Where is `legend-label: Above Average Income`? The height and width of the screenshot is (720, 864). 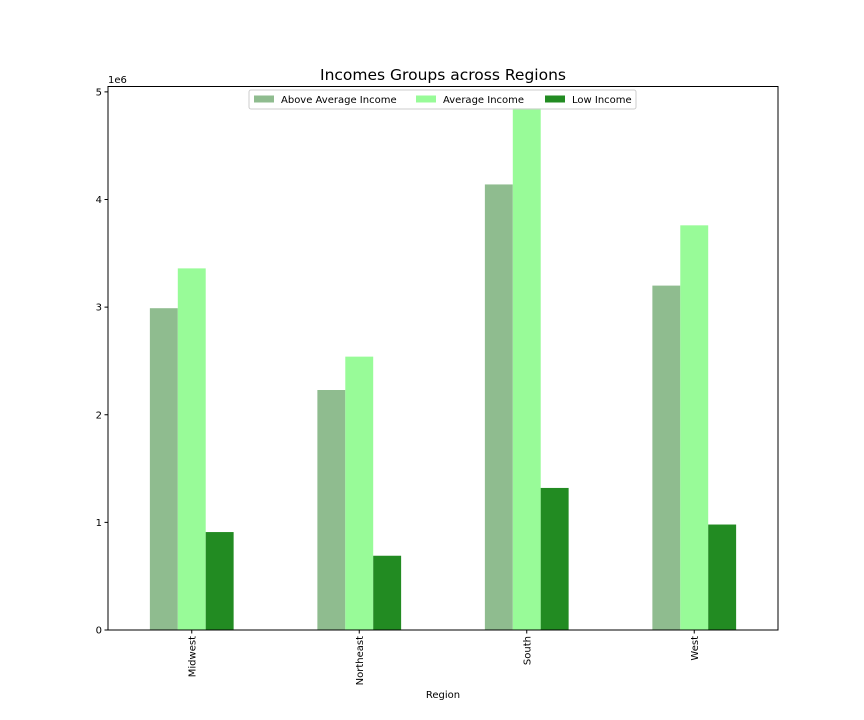
legend-label: Above Average Income is located at coordinates (339, 100).